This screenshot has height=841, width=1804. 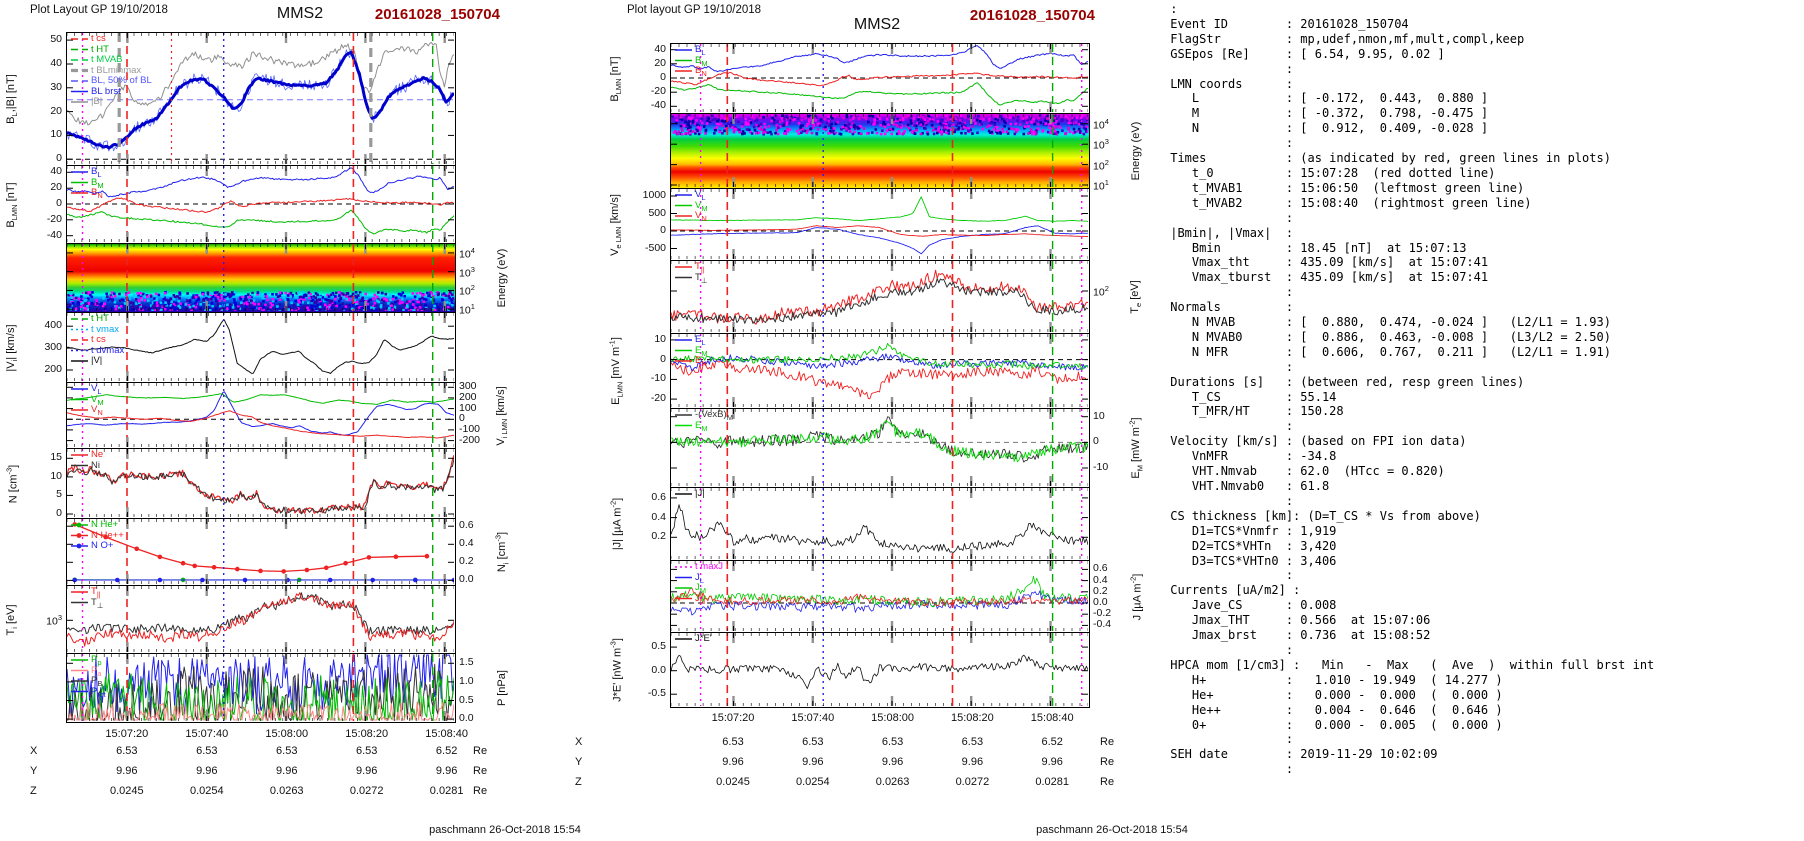 I want to click on y-tick-label: -10, so click(x=658, y=378).